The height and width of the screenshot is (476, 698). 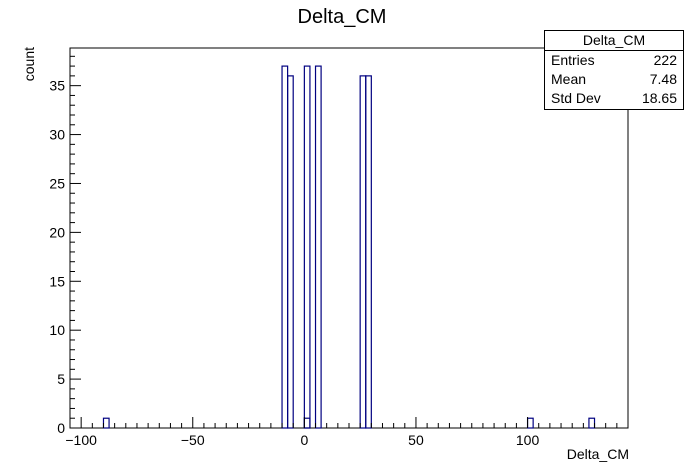 I want to click on stats-row-stddev: Std Dev 18.65, so click(x=614, y=98).